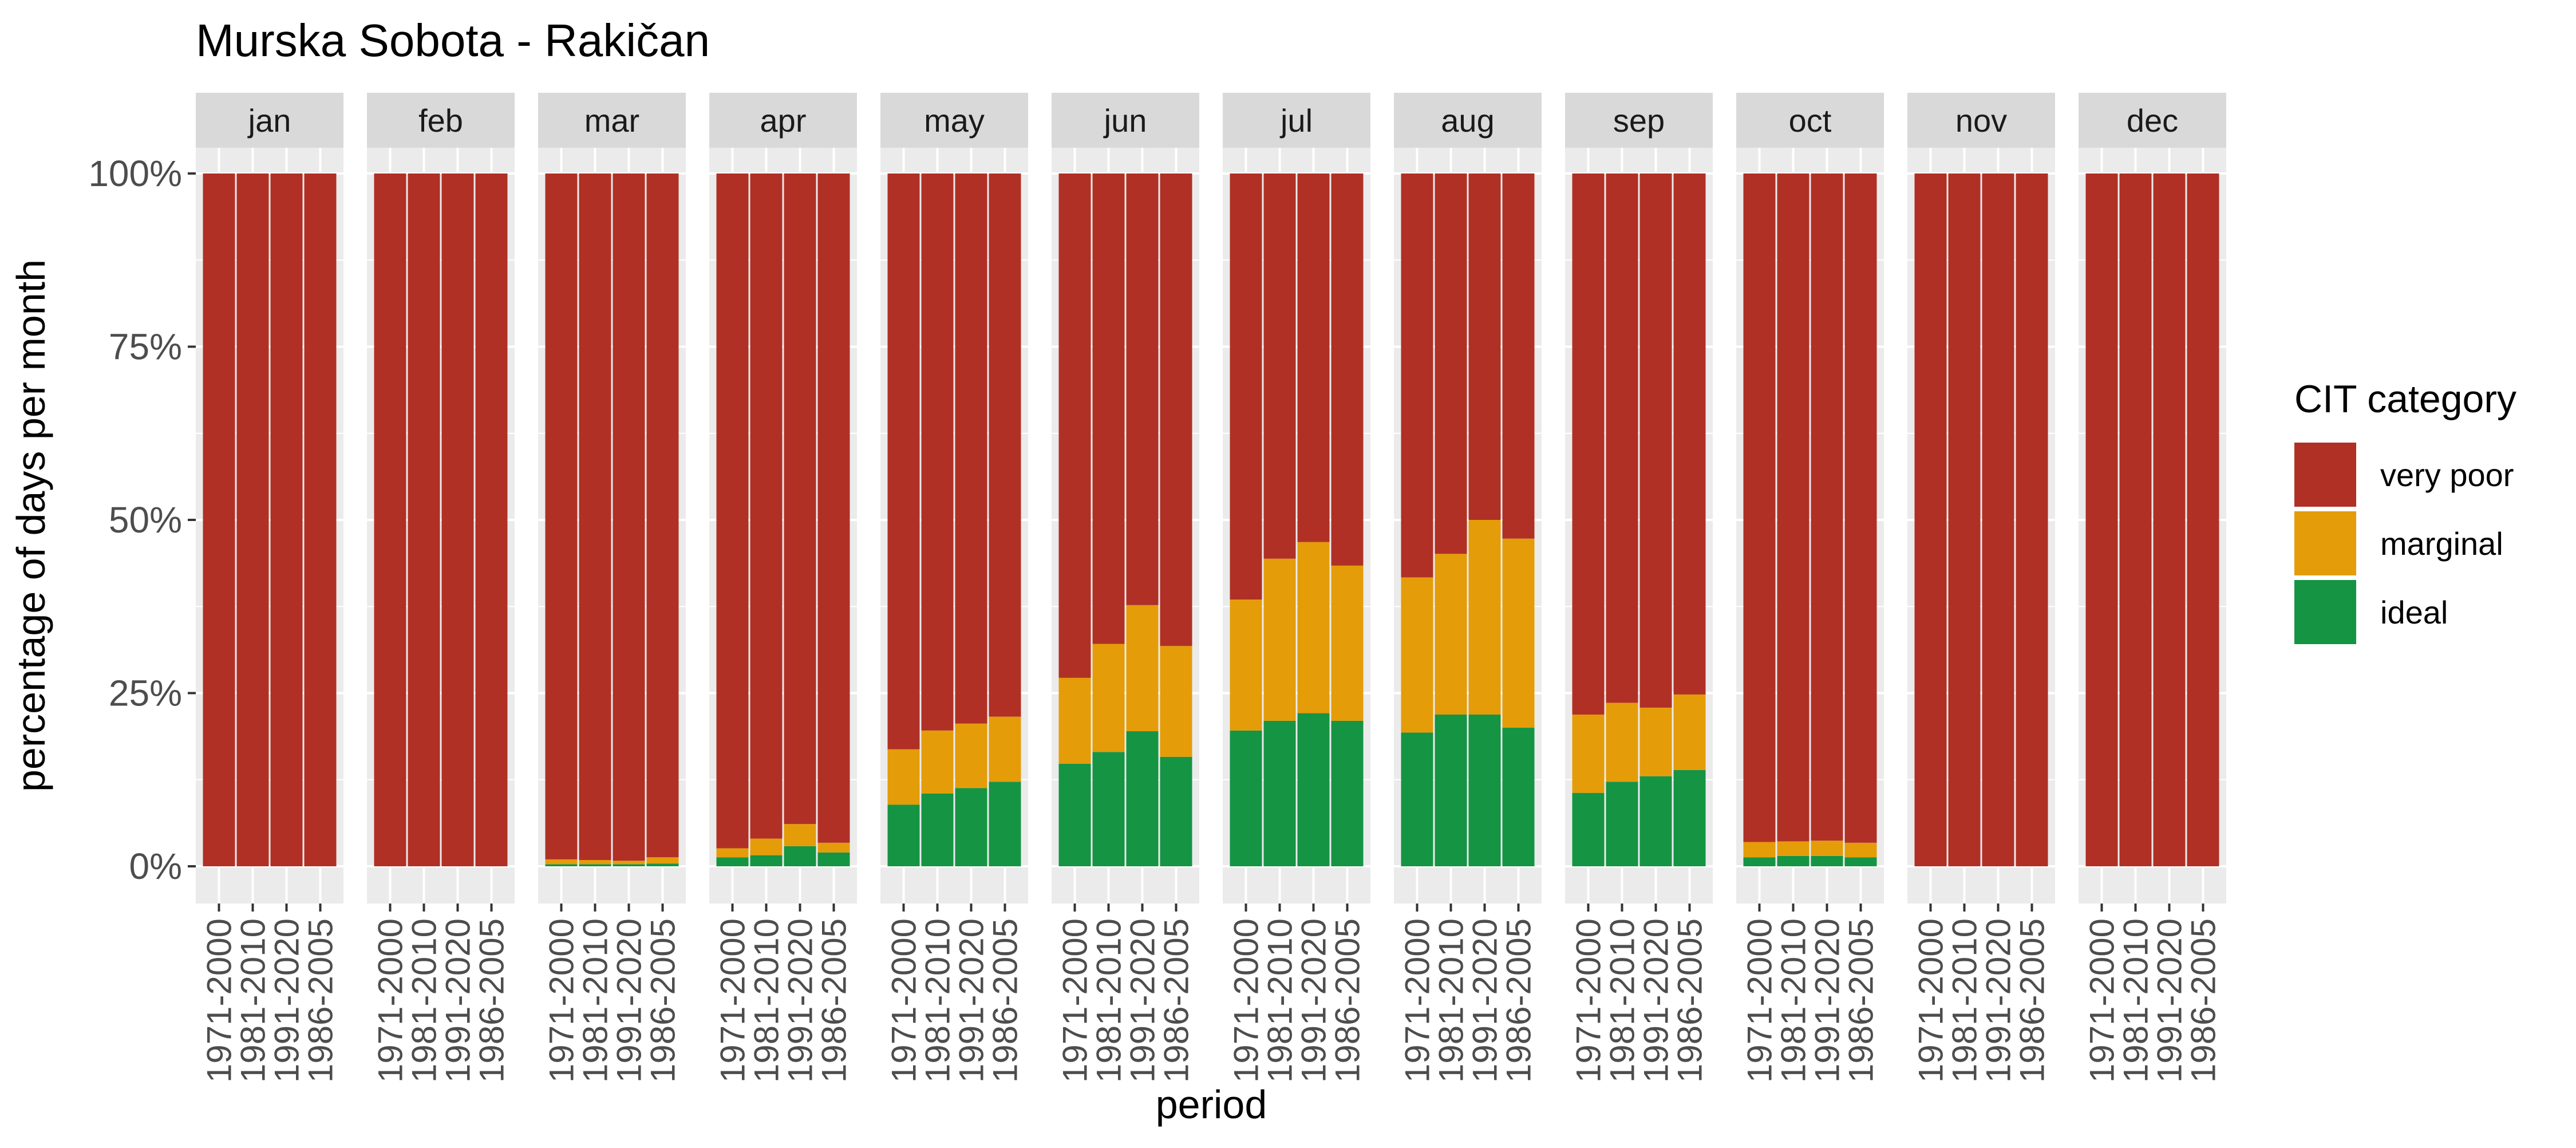  Describe the element at coordinates (145, 694) in the screenshot. I see `y-tick-label: 25%` at that location.